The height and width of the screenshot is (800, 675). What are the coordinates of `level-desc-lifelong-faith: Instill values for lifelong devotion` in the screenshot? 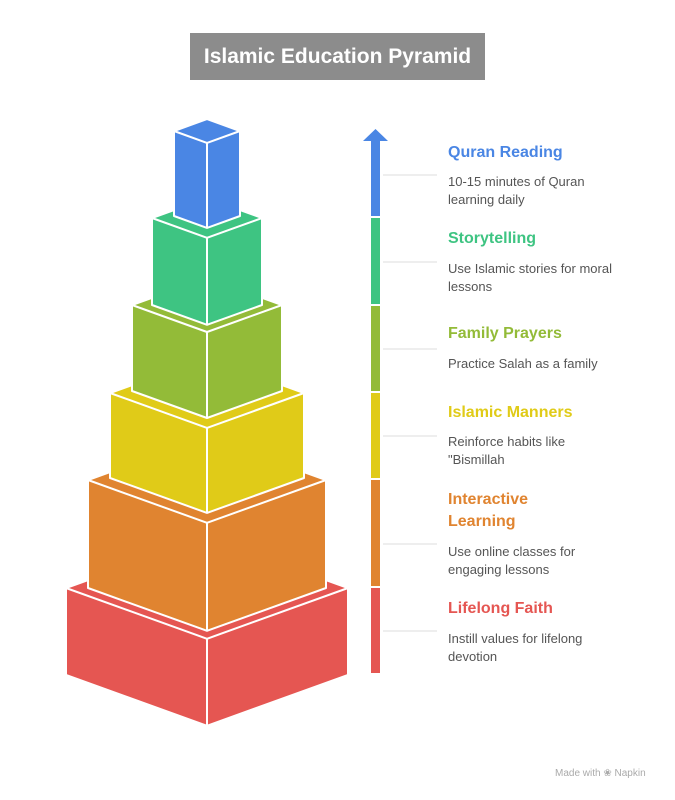 It's located at (515, 647).